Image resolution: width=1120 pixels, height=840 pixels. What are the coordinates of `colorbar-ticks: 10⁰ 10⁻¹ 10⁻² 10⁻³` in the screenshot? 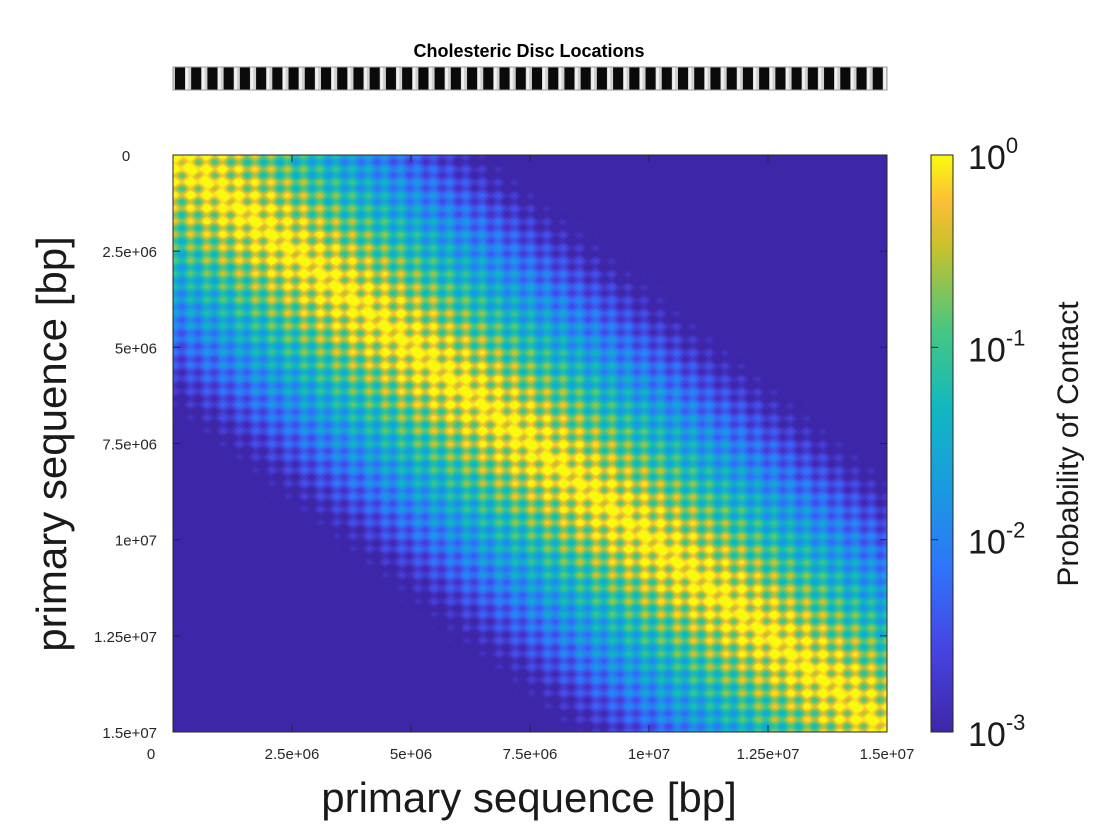 It's located at (978, 443).